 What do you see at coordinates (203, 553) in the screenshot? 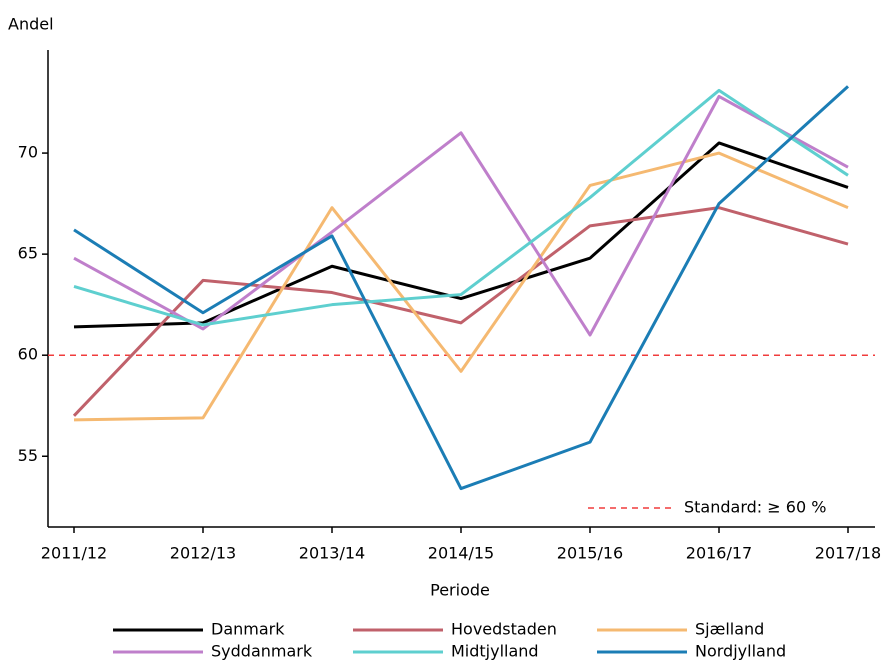
I see `x-tick-label: 2012/13` at bounding box center [203, 553].